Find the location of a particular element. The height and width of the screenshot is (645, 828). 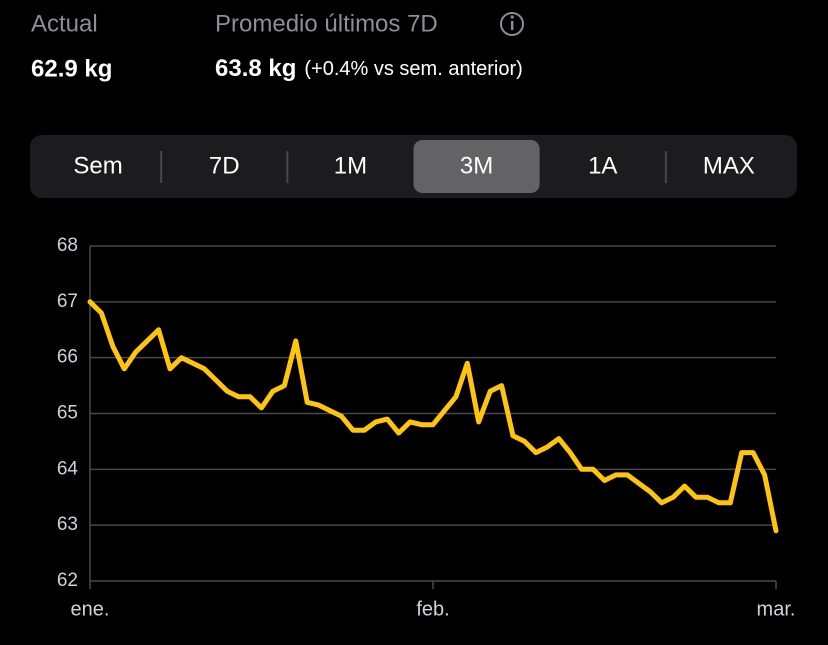

x-tick-label: feb. is located at coordinates (432, 609).